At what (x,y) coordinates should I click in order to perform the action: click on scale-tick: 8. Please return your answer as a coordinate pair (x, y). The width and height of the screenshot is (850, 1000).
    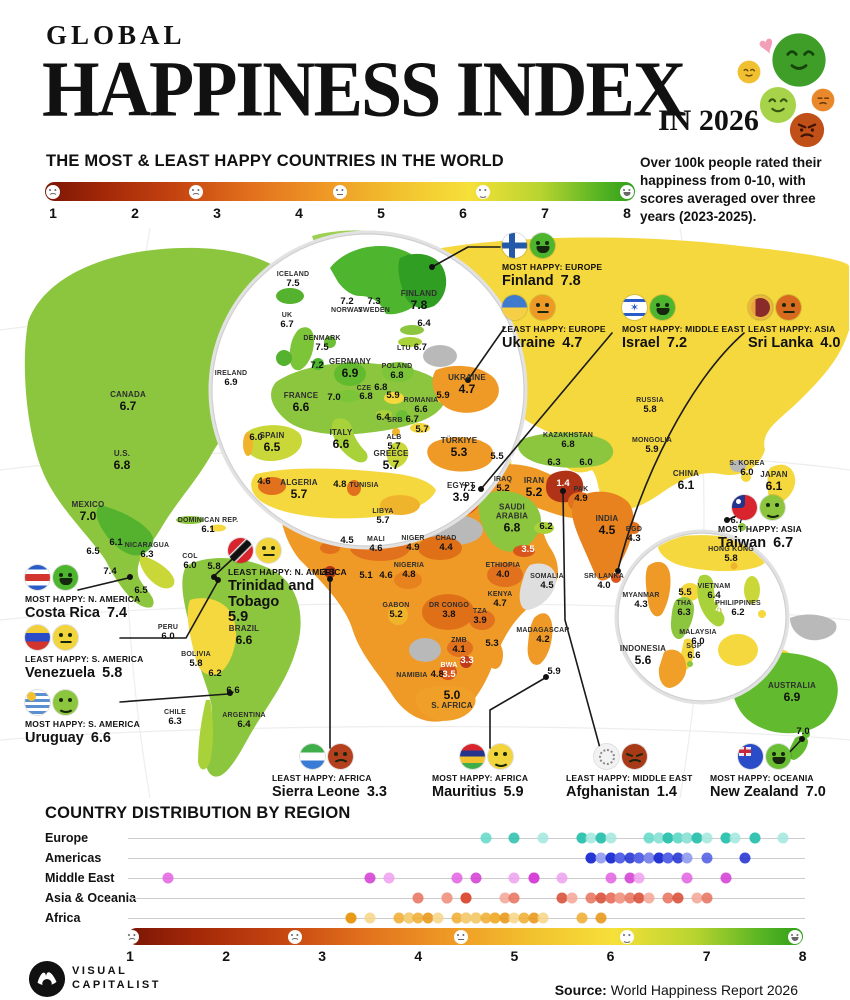
    Looking at the image, I should click on (627, 213).